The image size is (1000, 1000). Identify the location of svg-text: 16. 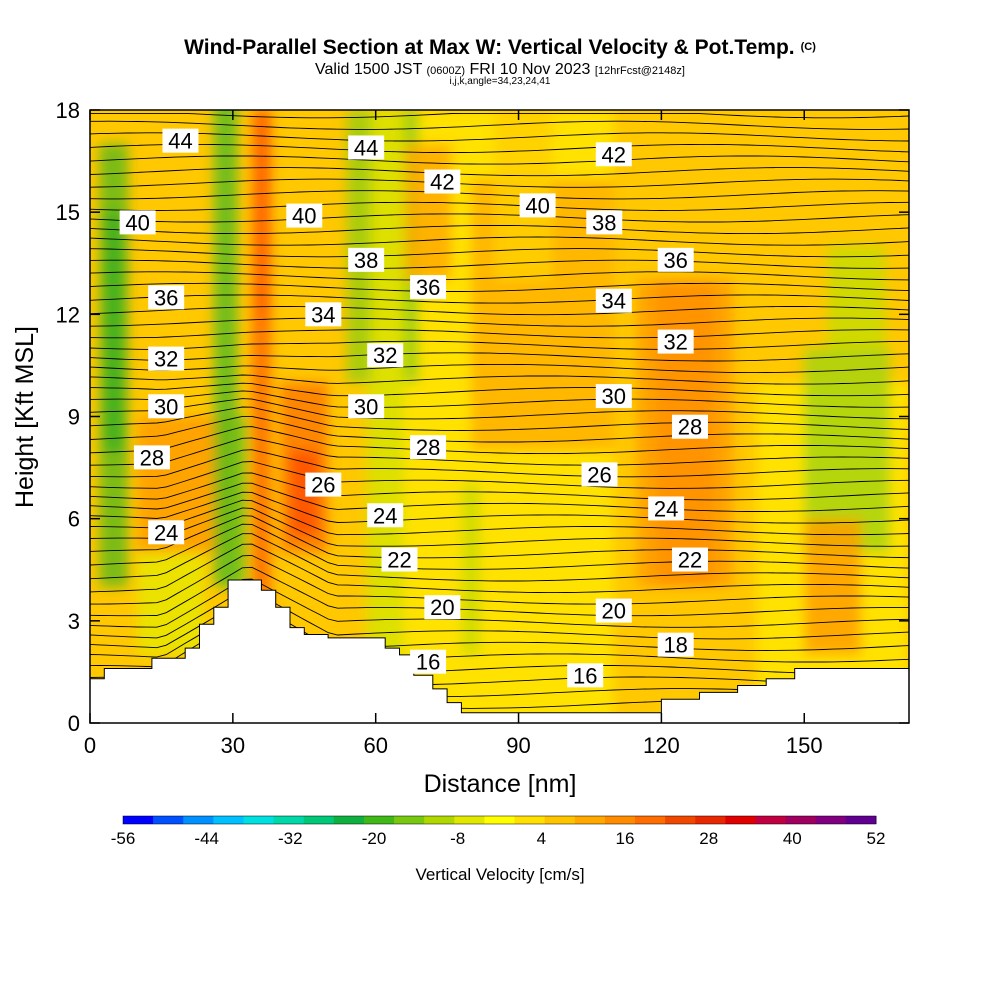
(585, 675).